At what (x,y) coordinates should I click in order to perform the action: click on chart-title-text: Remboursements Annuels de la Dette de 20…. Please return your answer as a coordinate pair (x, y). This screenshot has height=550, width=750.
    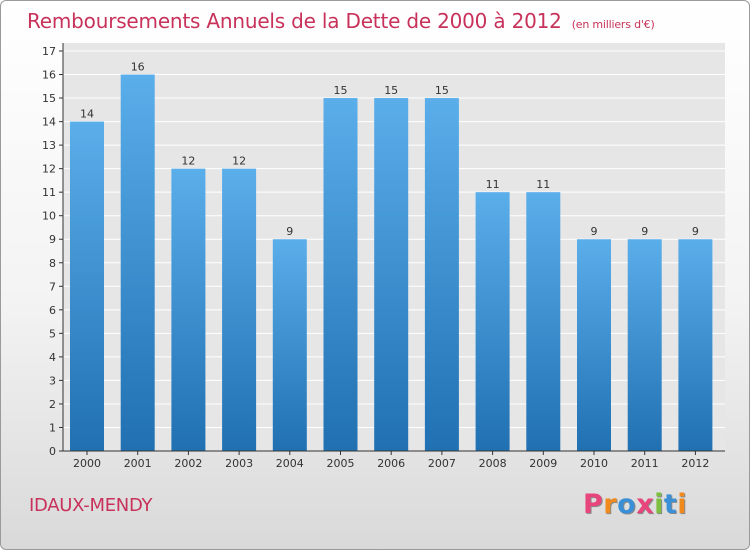
    Looking at the image, I should click on (294, 21).